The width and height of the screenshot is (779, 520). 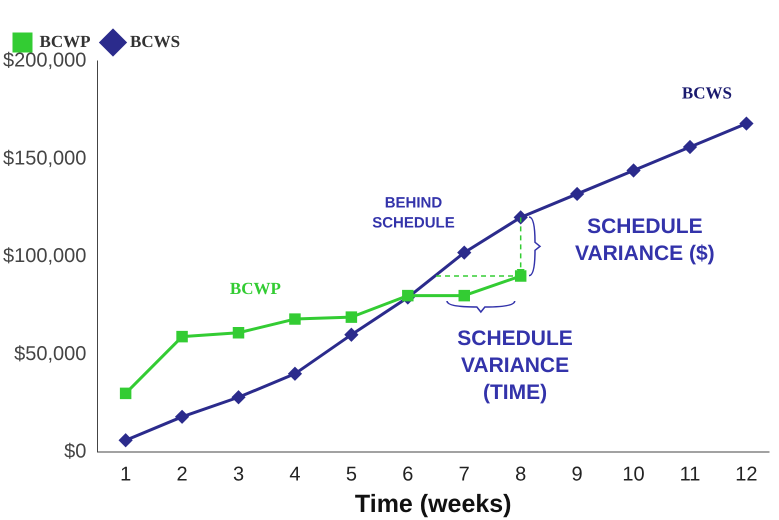 I want to click on x-tick-label: 3, so click(x=238, y=475).